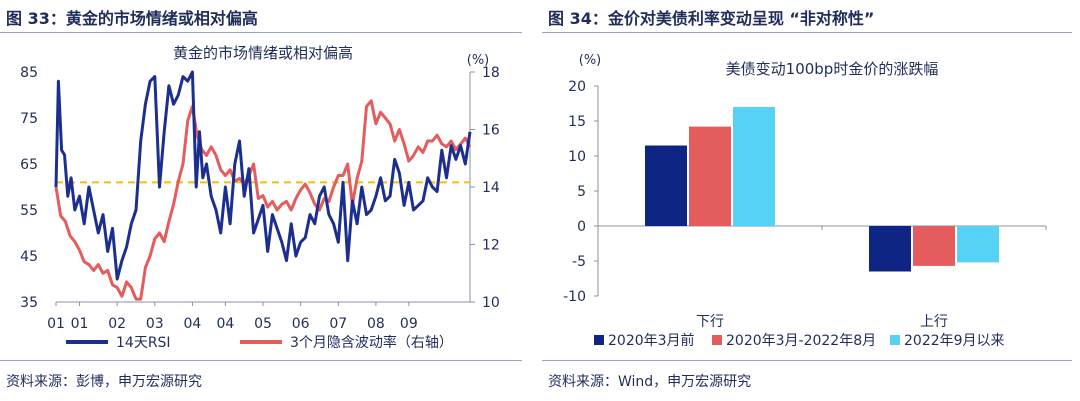  What do you see at coordinates (29, 73) in the screenshot?
I see `y-left-tick-label: 85` at bounding box center [29, 73].